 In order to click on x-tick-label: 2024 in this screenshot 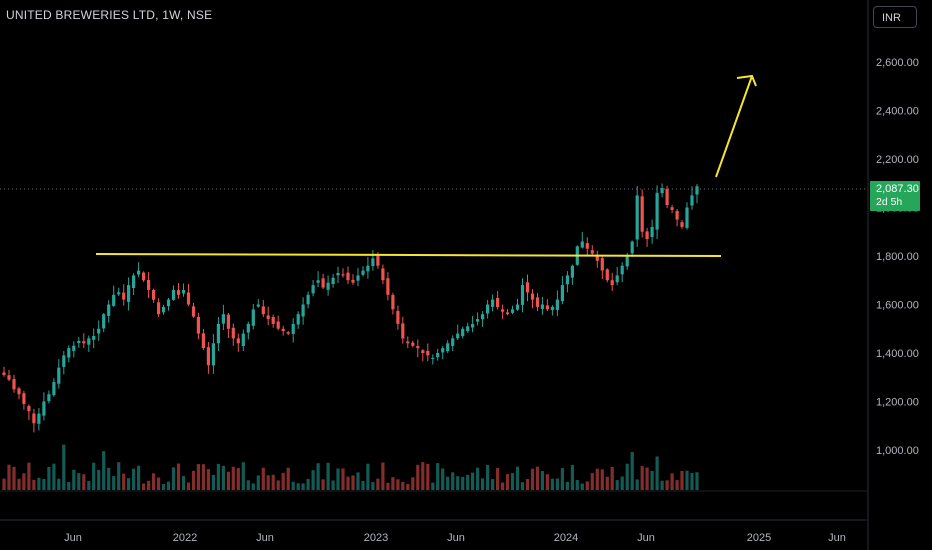, I will do `click(566, 538)`.